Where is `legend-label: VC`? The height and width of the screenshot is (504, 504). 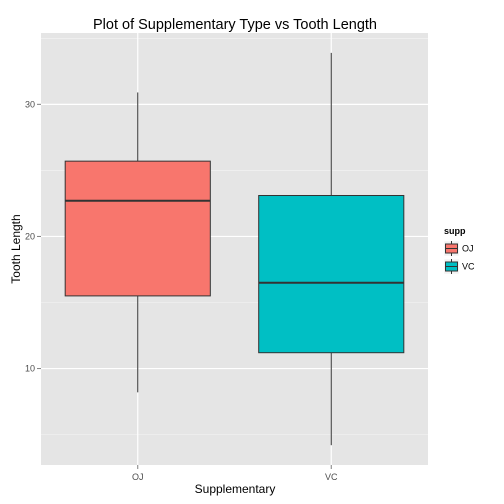 legend-label: VC is located at coordinates (468, 267).